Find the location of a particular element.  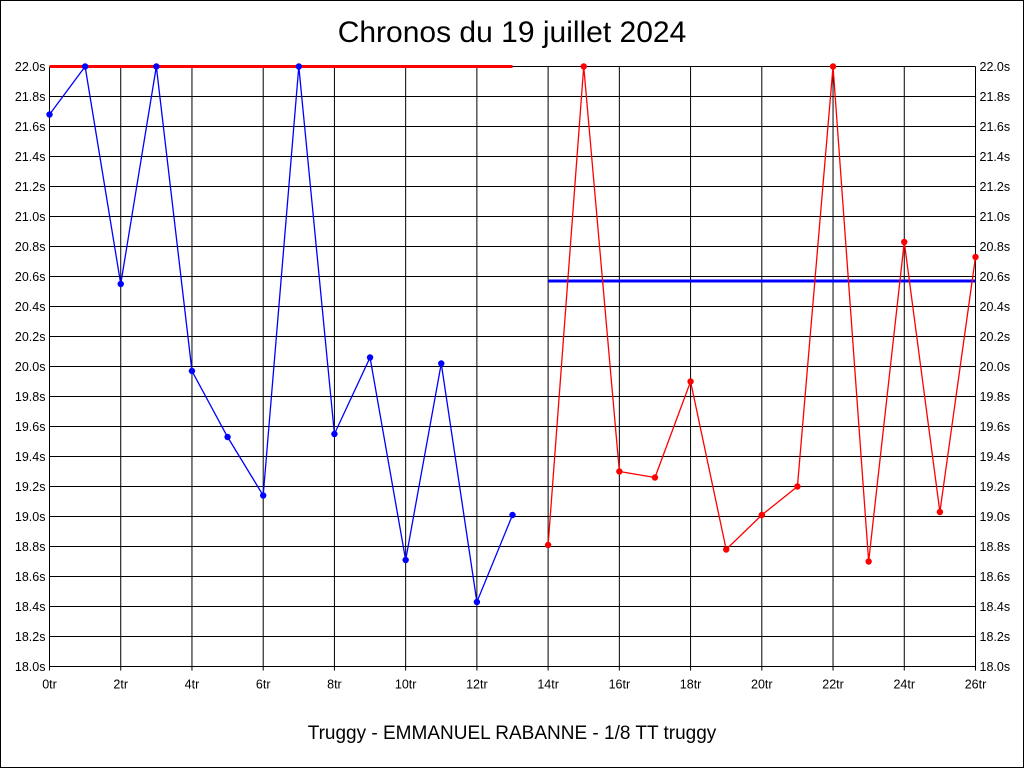

y-tick-label-right: 18.4s is located at coordinates (995, 607).